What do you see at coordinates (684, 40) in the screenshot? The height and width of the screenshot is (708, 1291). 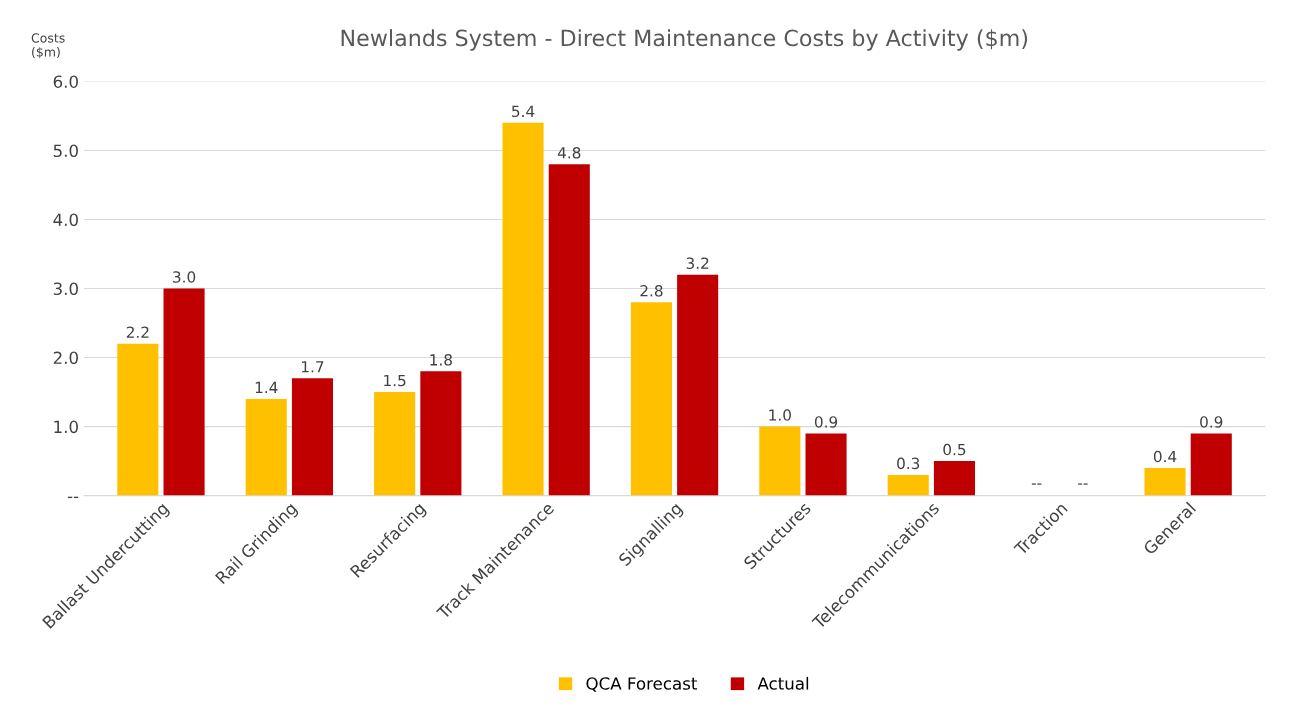 I see `chart-title: Newlands System - Direct Maintenance Costs by Activity ($m)` at bounding box center [684, 40].